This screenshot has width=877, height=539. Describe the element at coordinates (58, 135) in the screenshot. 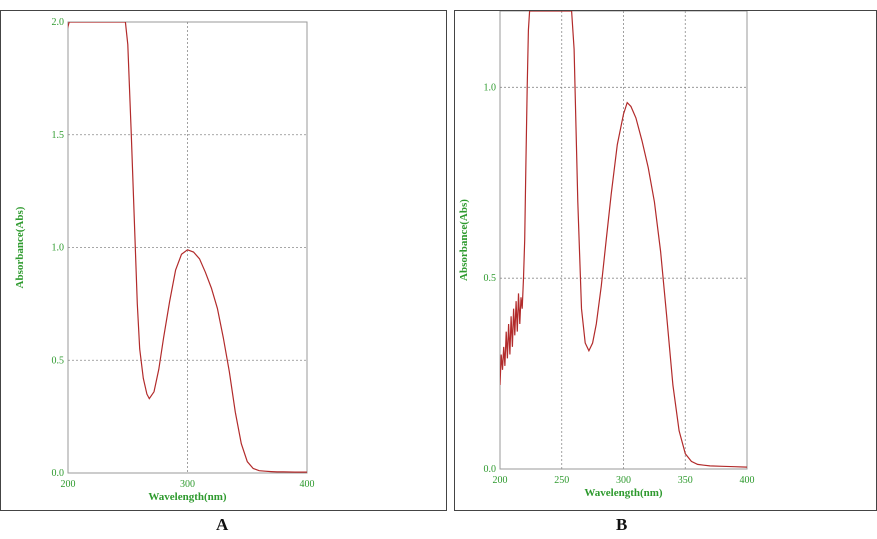

I see `y-tick-label: 1.5` at that location.